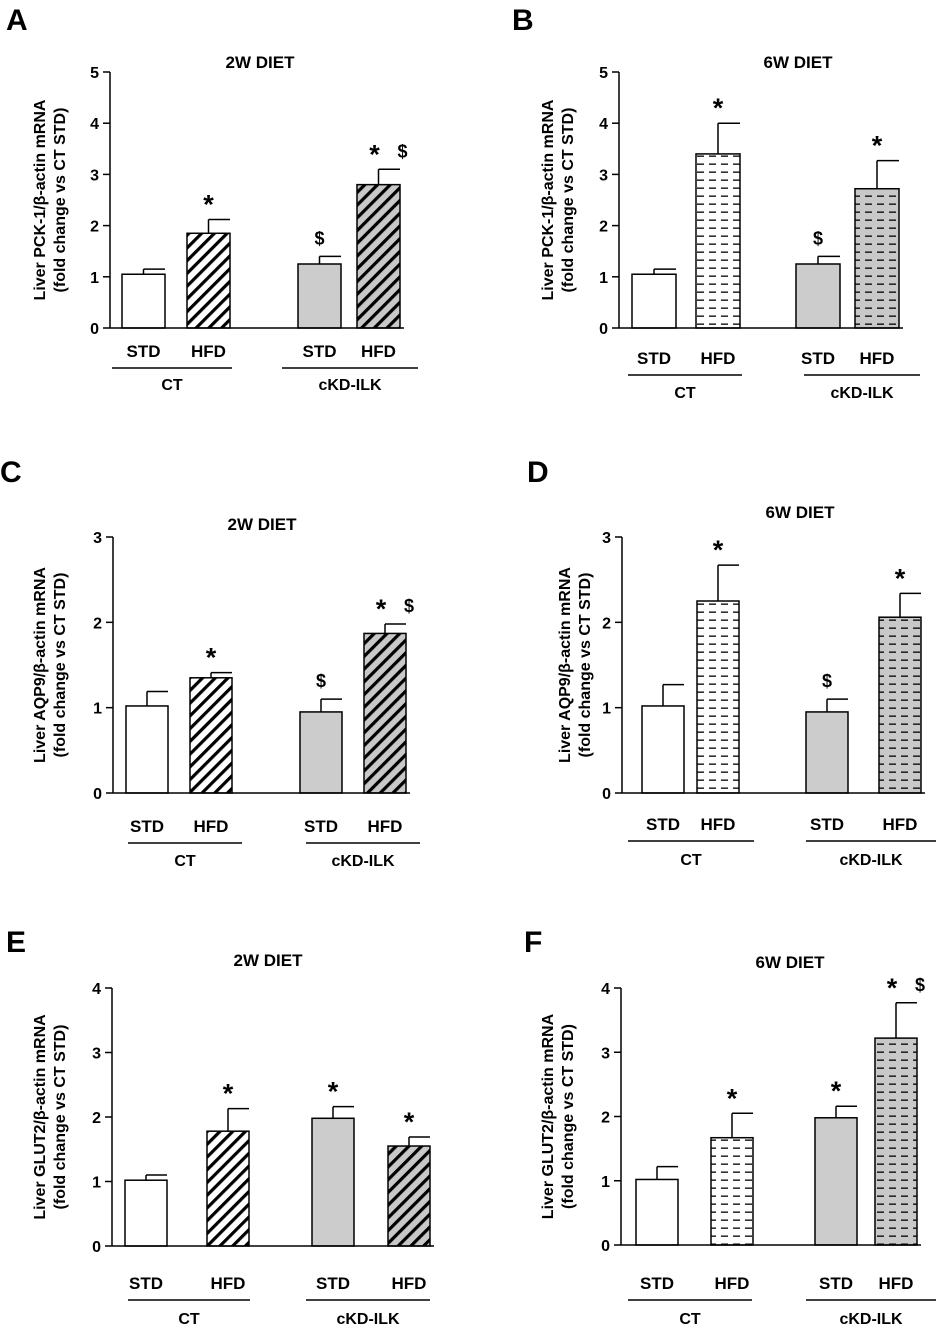 The image size is (939, 1328). What do you see at coordinates (791, 962) in the screenshot?
I see `chart-title: 6W DIET` at bounding box center [791, 962].